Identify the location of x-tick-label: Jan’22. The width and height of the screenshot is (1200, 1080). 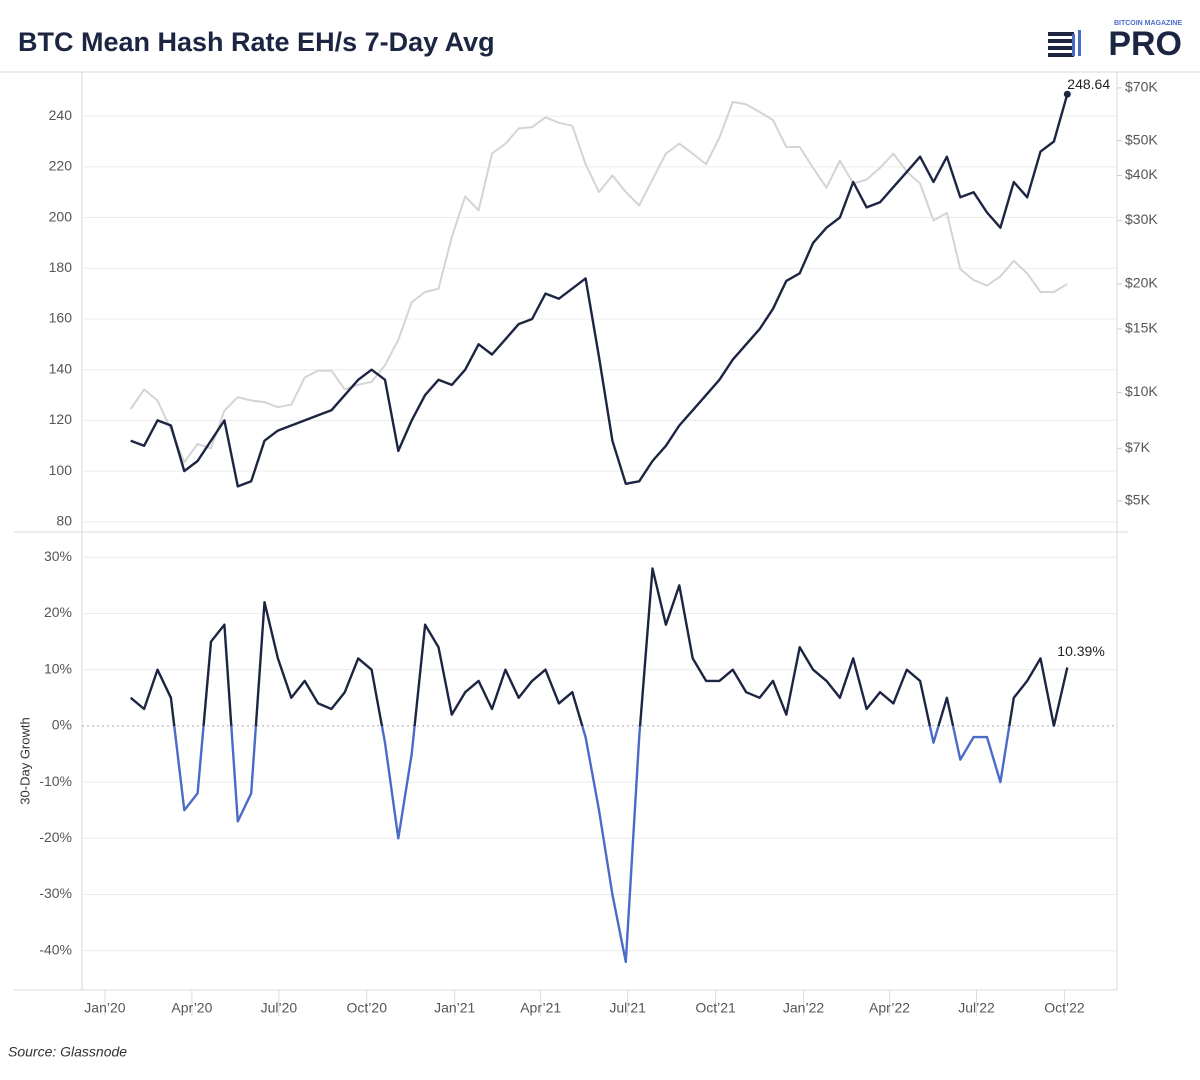
(803, 1008).